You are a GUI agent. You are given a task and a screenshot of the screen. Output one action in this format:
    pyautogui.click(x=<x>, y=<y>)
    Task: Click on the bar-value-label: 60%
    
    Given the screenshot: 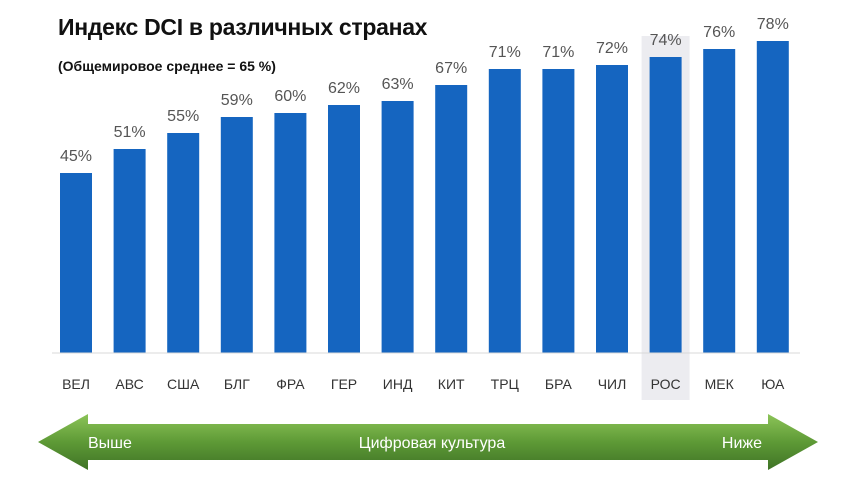 What is the action you would take?
    pyautogui.click(x=290, y=96)
    